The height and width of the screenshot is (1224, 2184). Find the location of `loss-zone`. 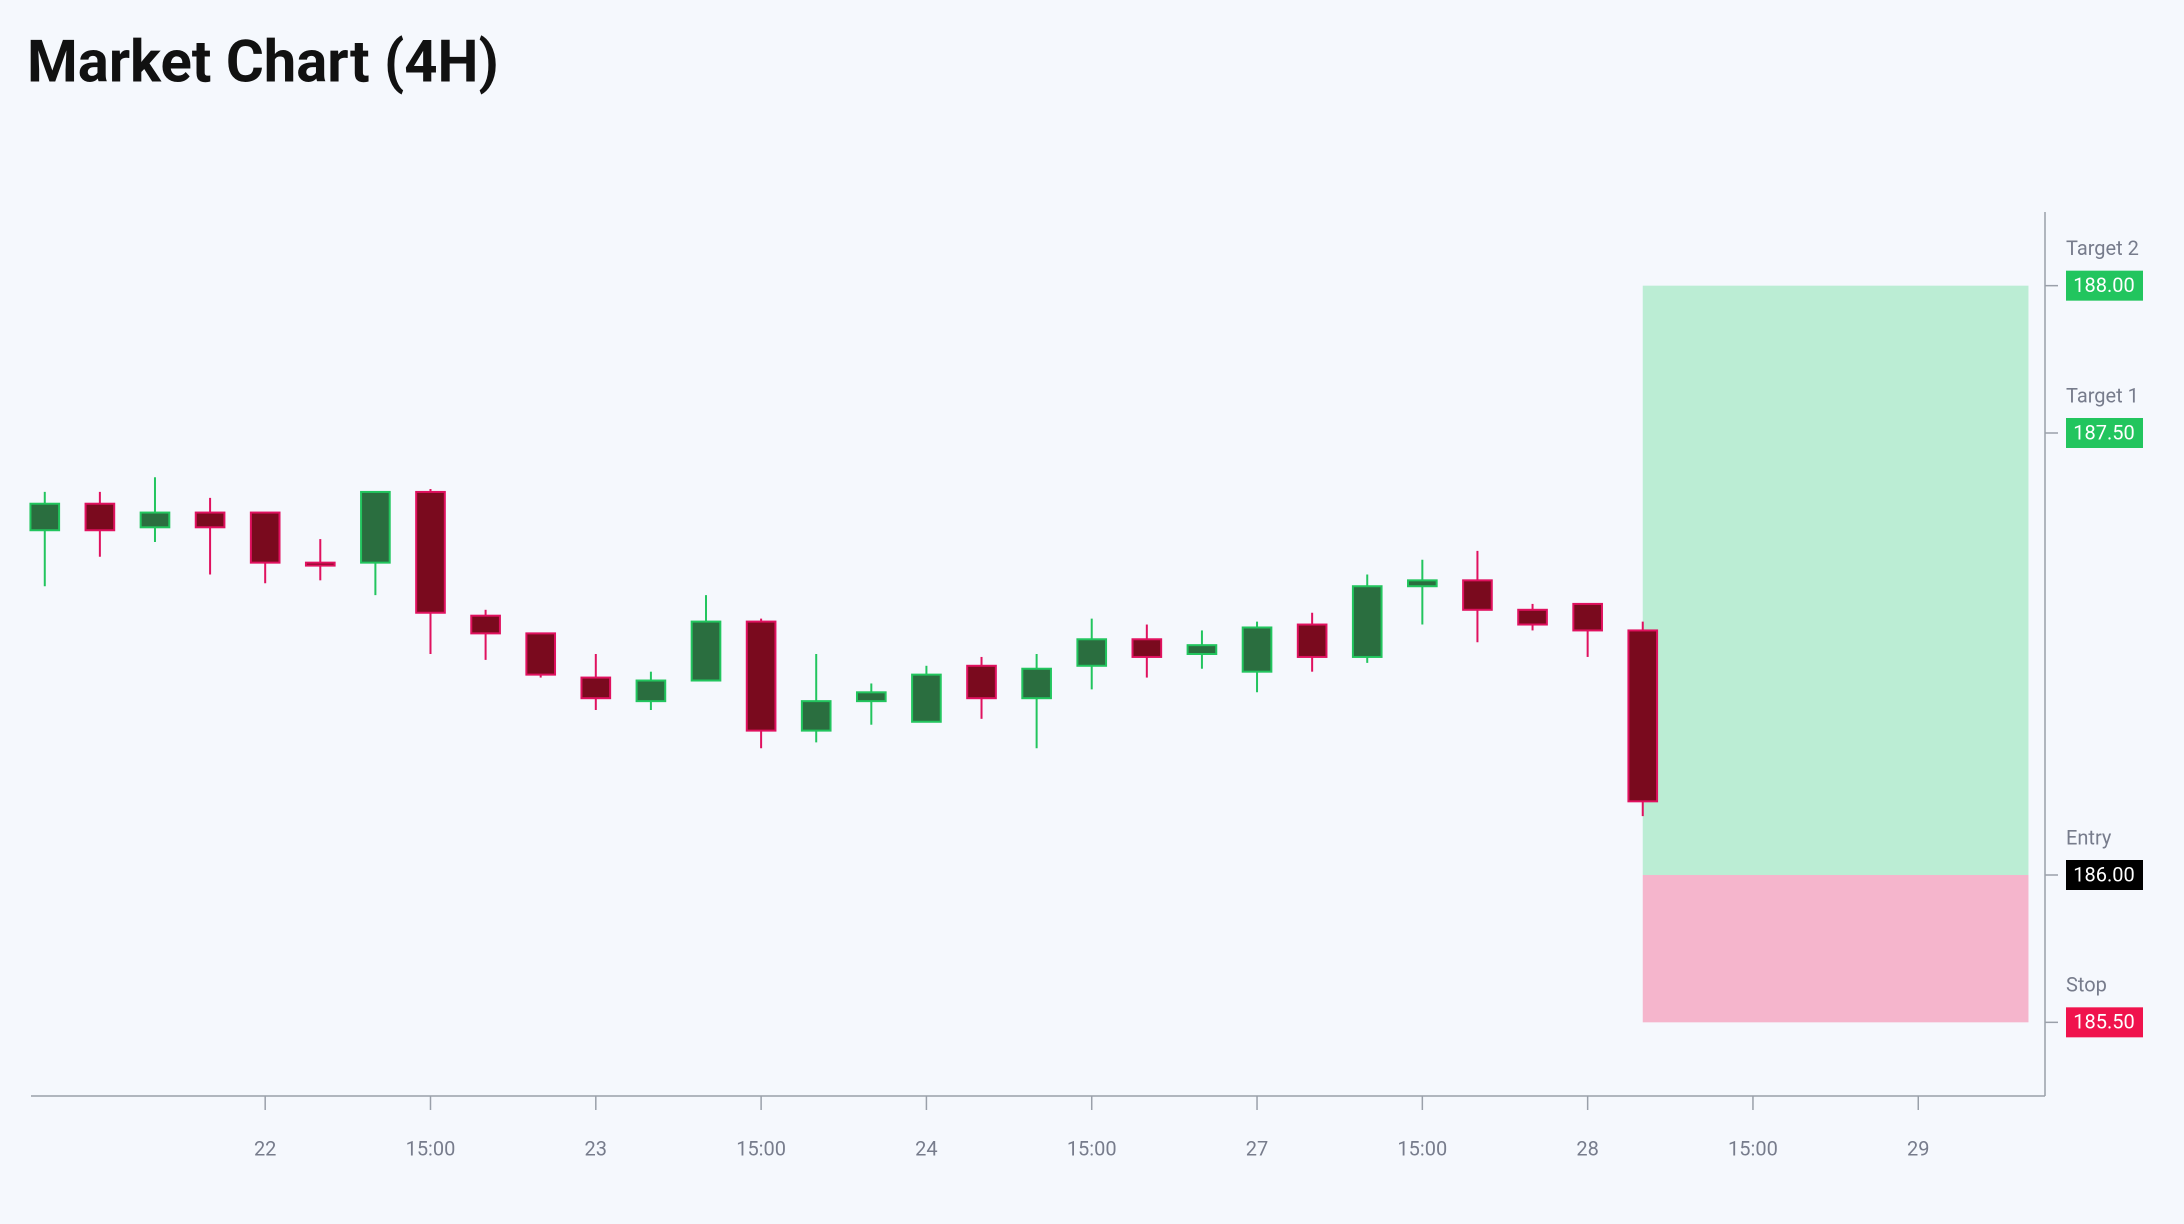

loss-zone is located at coordinates (1835, 949).